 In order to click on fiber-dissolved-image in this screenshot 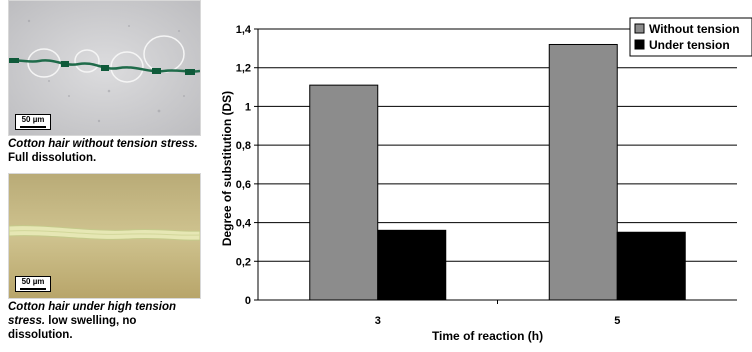, I will do `click(104, 68)`.